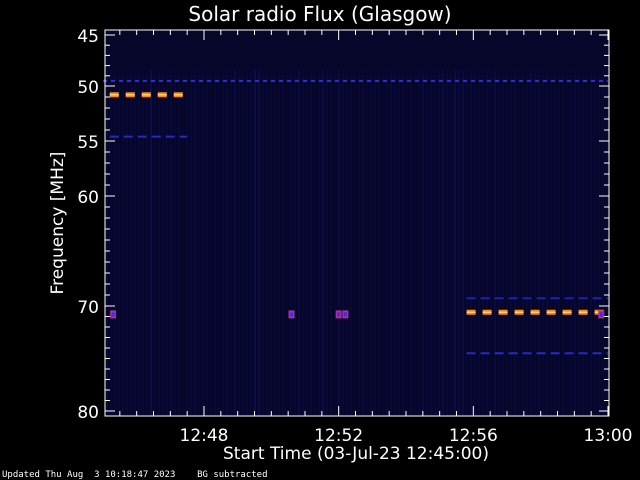  I want to click on x-tick-label: 12:52, so click(338, 436).